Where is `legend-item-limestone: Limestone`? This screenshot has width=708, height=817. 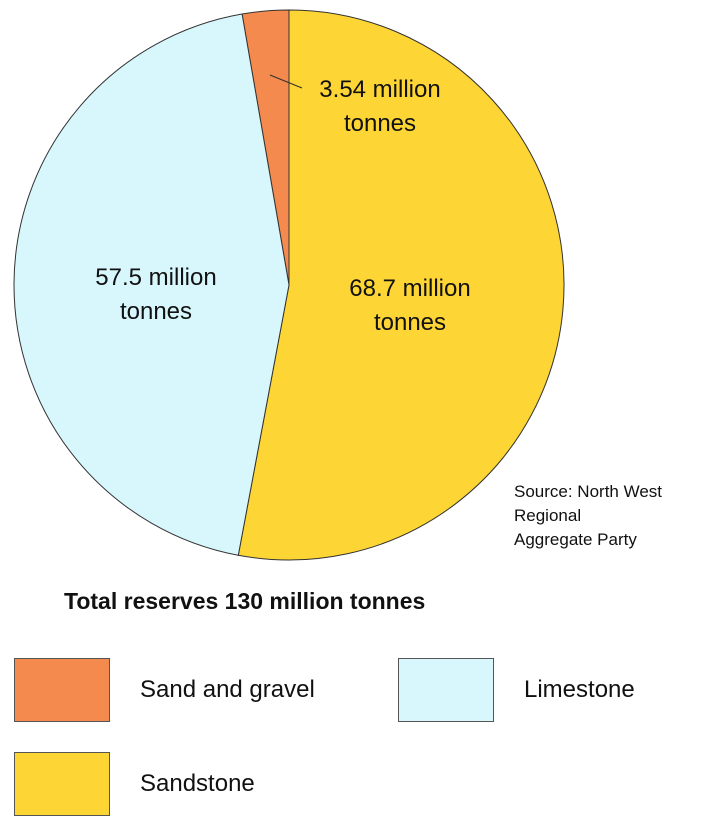
legend-item-limestone: Limestone is located at coordinates (516, 690).